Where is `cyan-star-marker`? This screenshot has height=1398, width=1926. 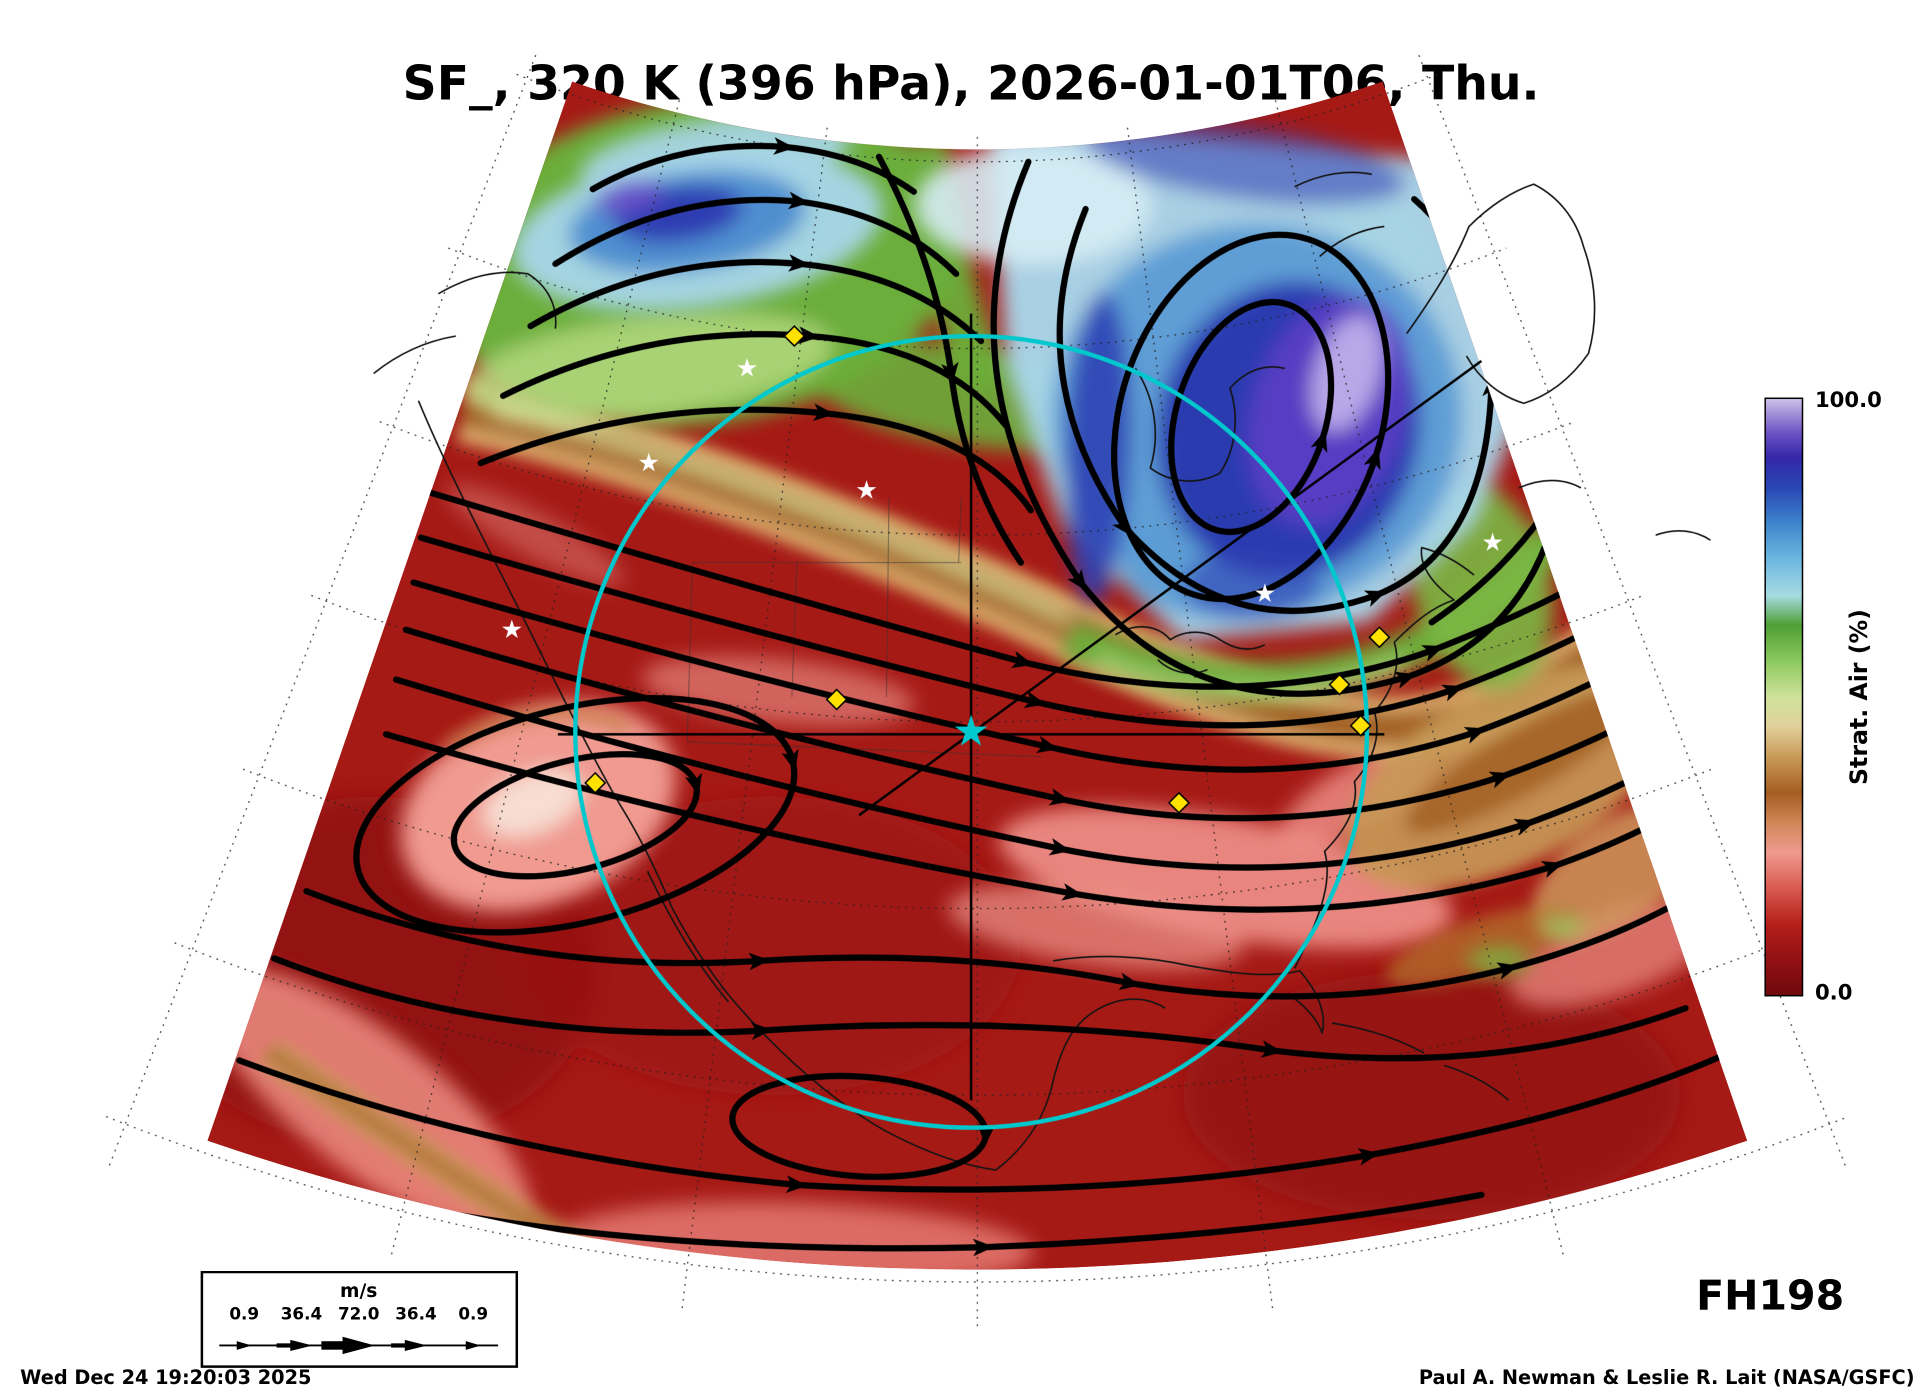 cyan-star-marker is located at coordinates (971, 730).